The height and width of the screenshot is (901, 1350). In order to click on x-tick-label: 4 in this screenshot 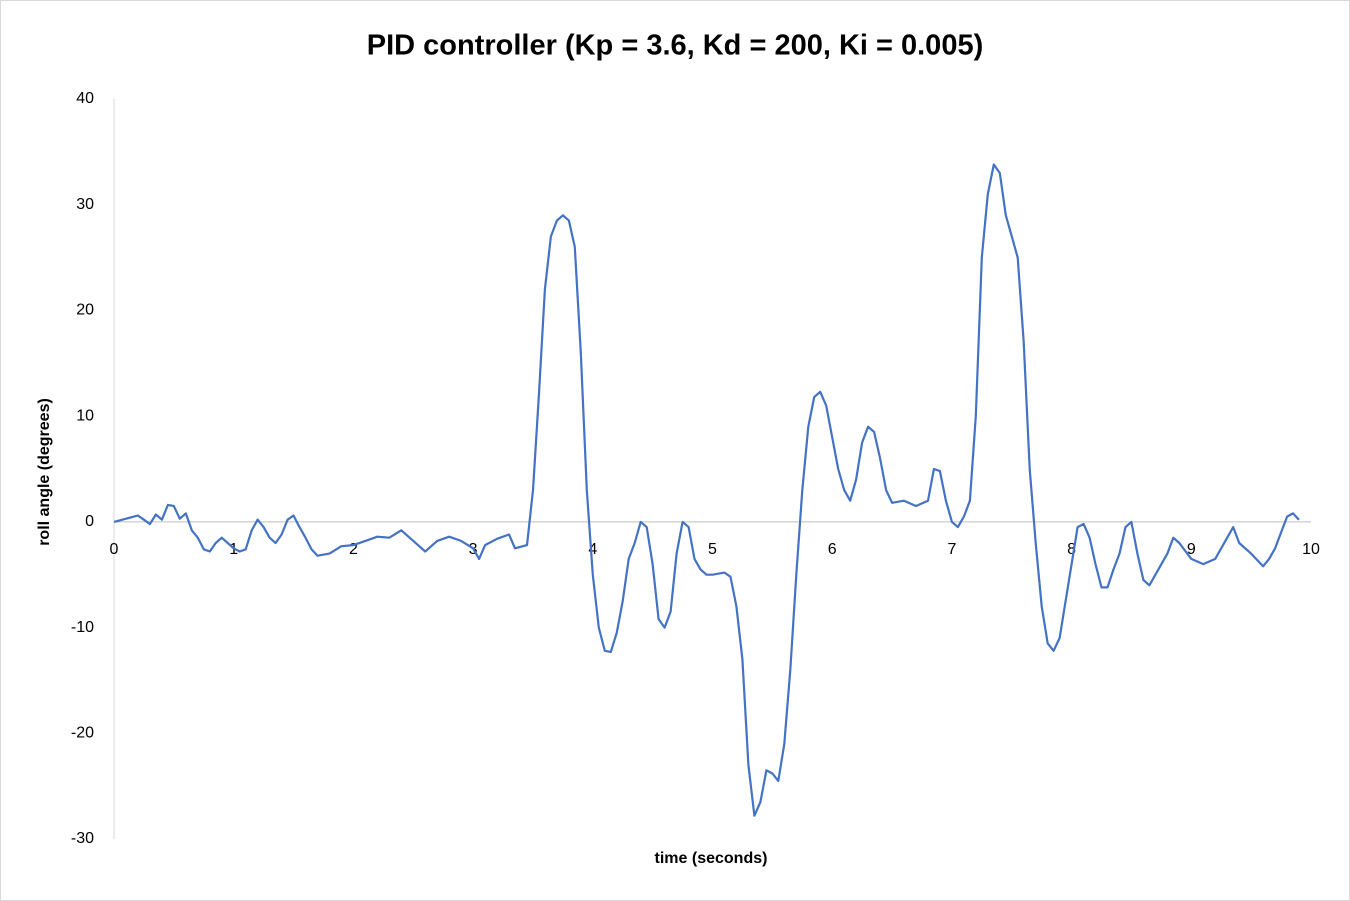, I will do `click(592, 549)`.